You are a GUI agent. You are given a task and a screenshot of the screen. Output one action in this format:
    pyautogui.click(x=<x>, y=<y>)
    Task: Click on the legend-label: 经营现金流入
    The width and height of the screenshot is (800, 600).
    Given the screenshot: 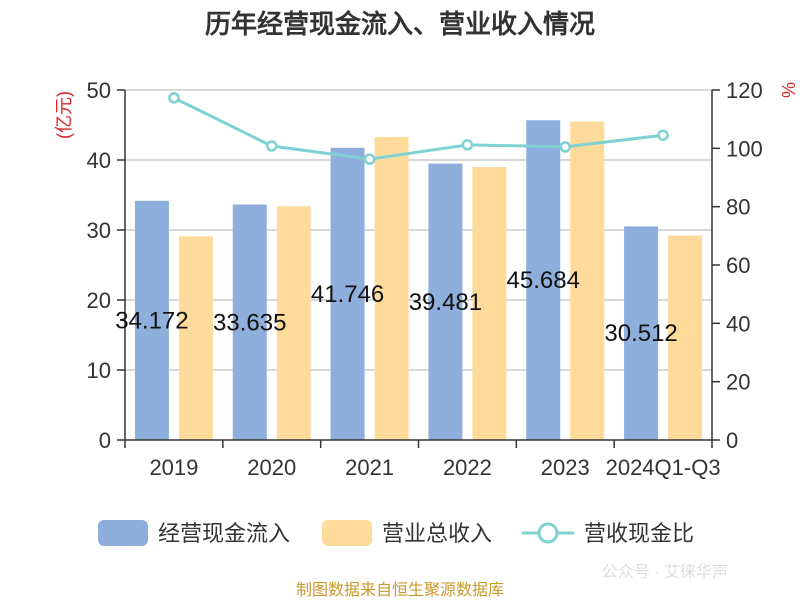 What is the action you would take?
    pyautogui.click(x=224, y=533)
    